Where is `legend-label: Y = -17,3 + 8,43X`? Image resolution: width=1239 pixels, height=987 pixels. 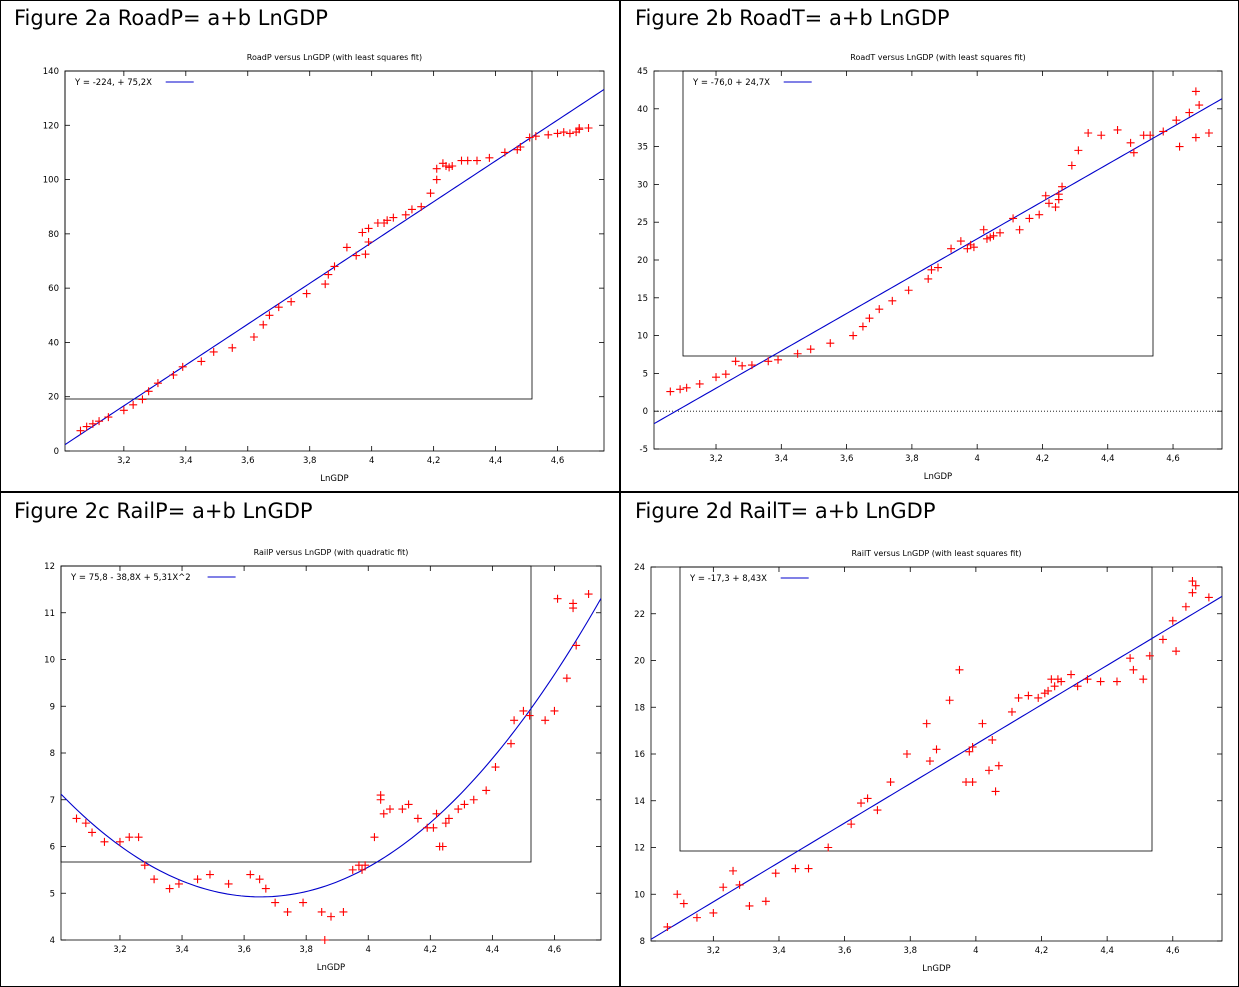 legend-label: Y = -17,3 + 8,43X is located at coordinates (728, 579).